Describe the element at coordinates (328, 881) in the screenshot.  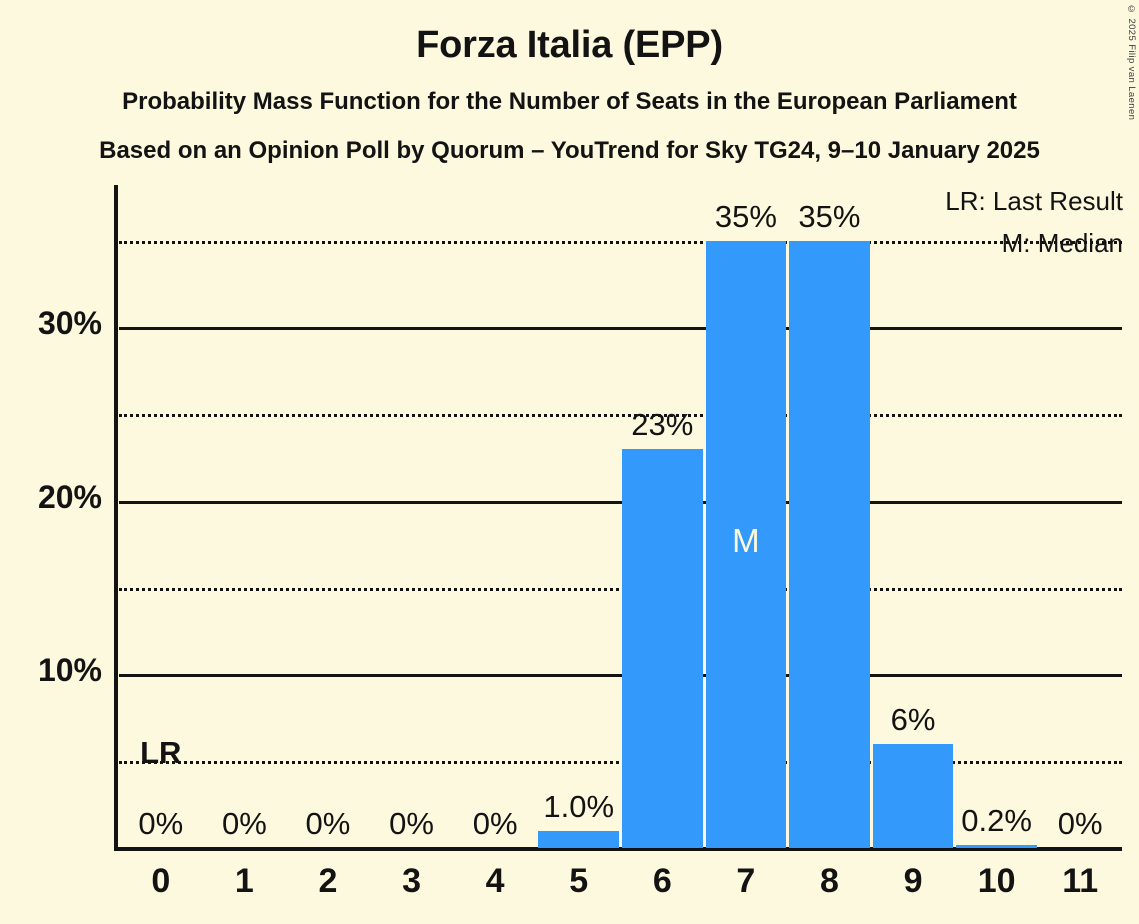
I see `x-axis-tick-label: 2` at that location.